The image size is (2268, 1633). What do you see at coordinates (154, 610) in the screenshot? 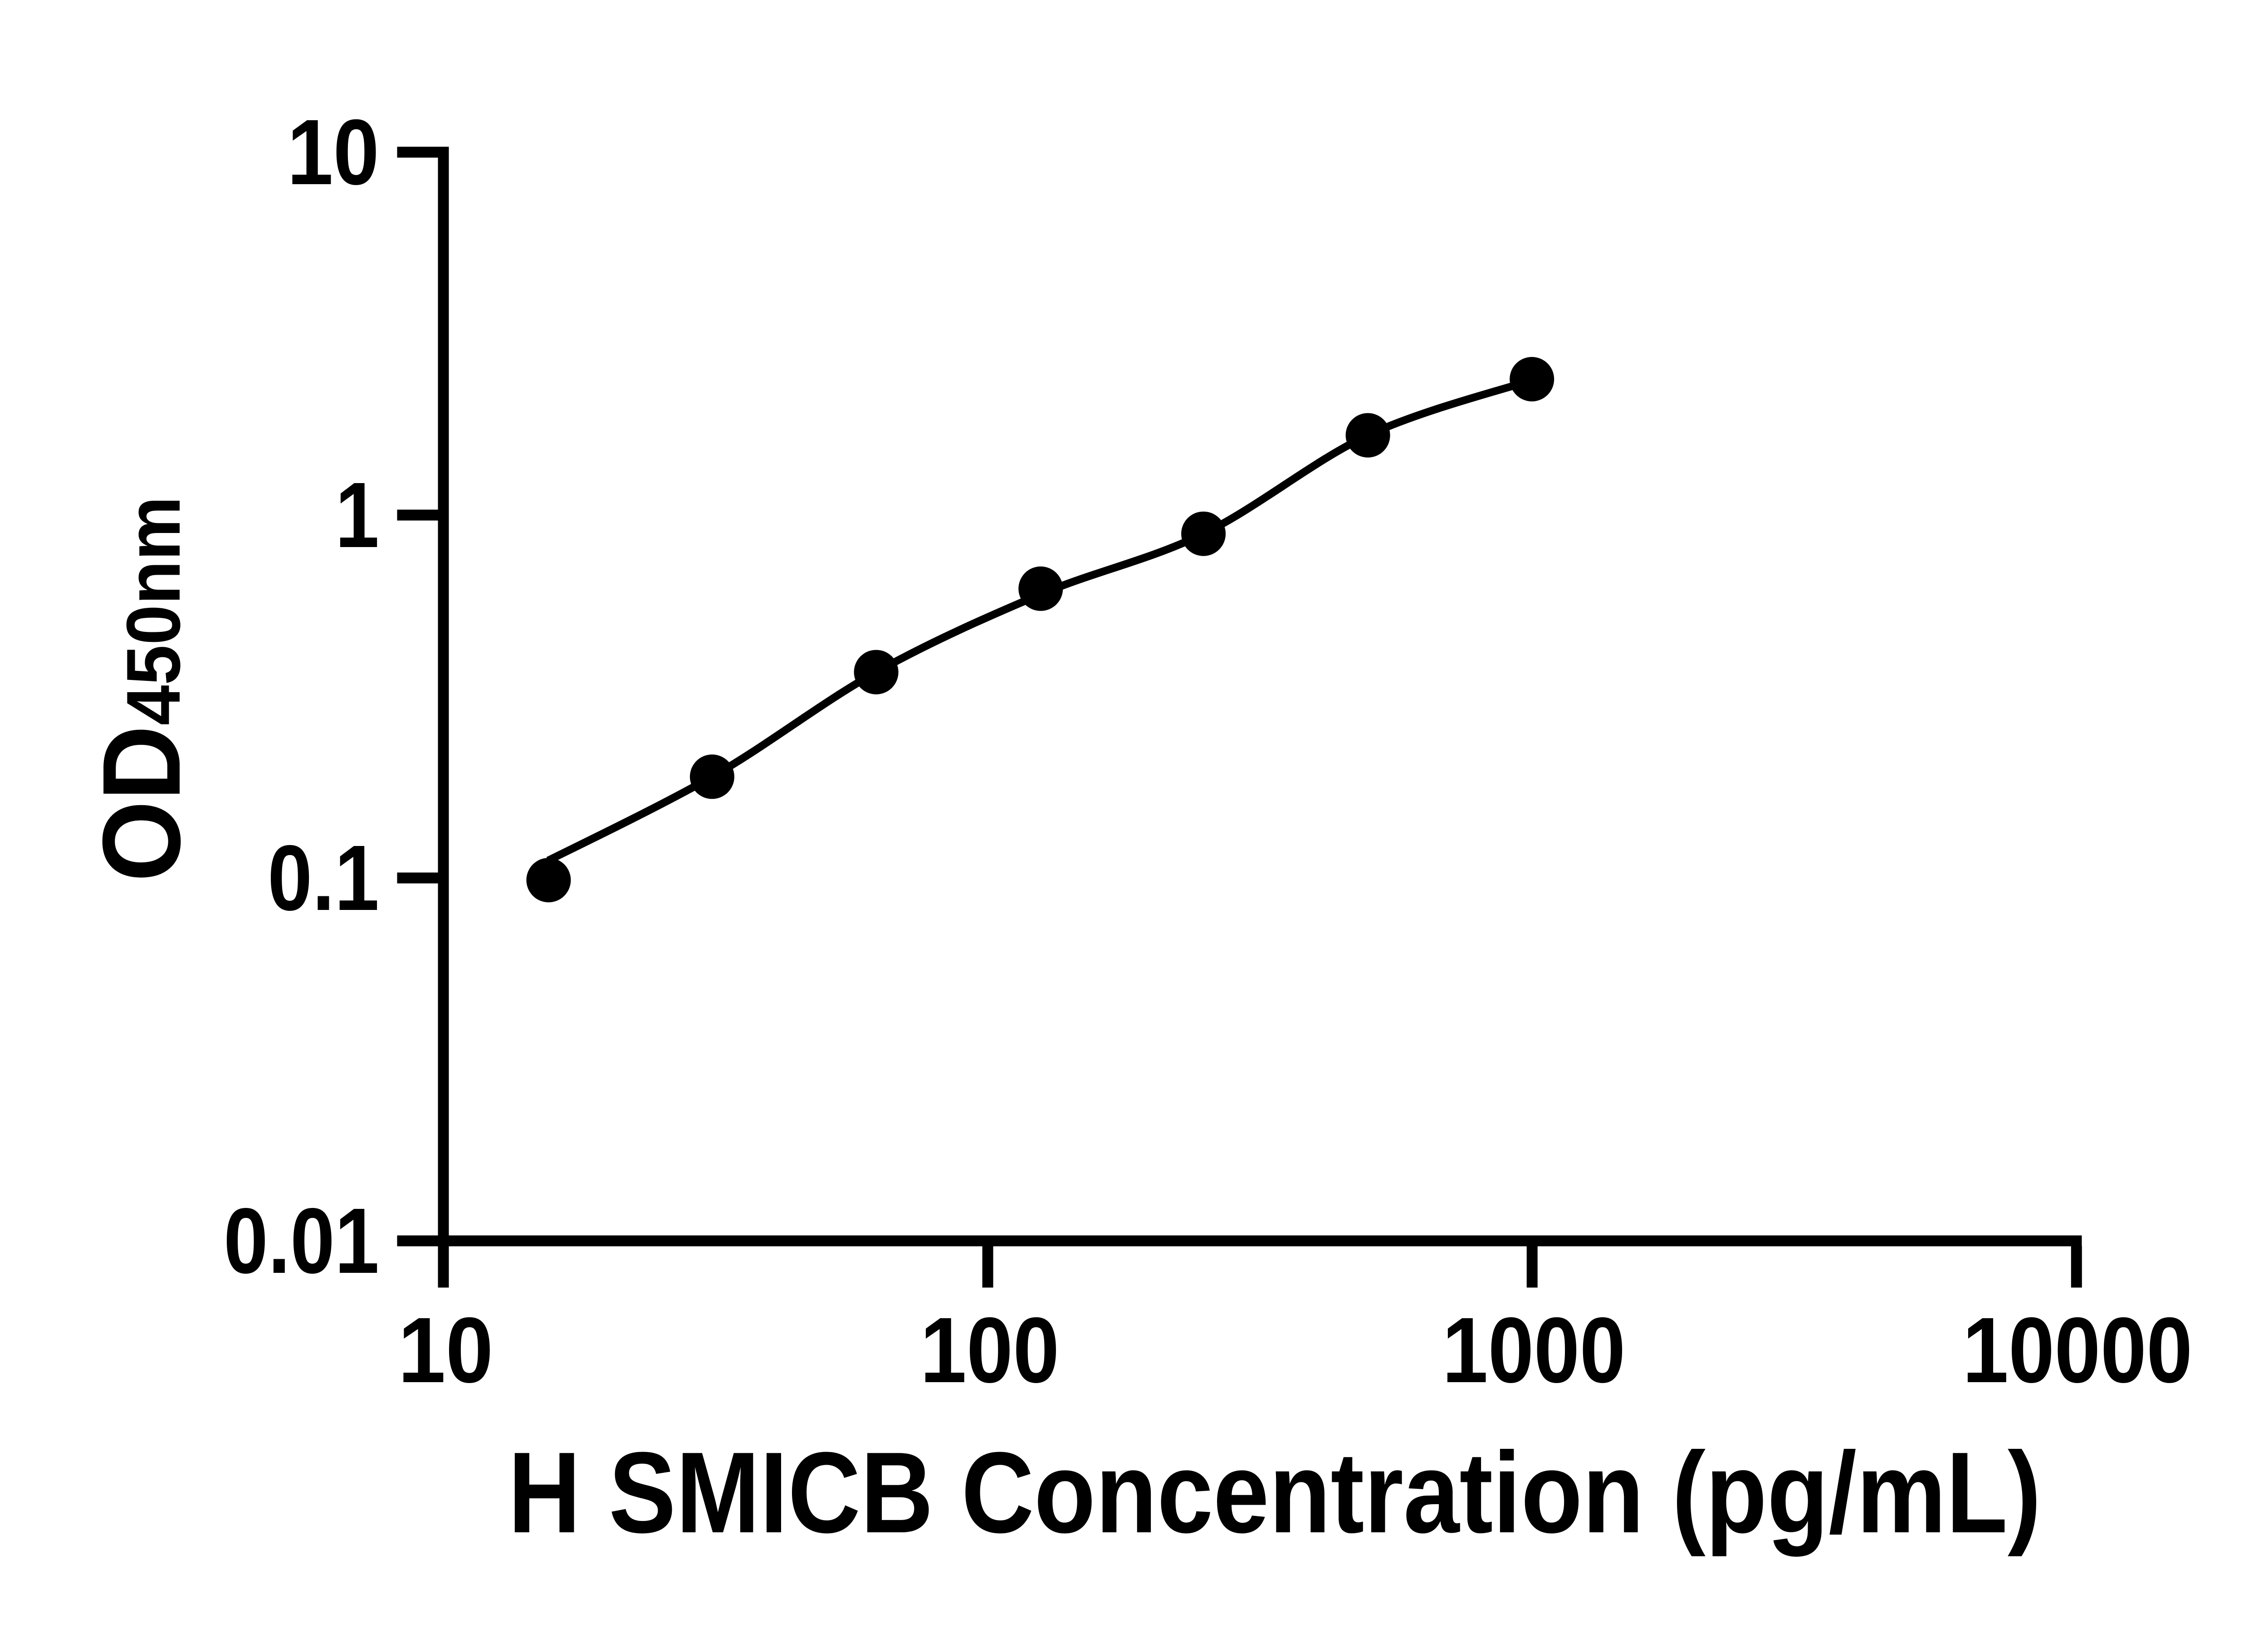
I see `svg-text: 450nm` at bounding box center [154, 610].